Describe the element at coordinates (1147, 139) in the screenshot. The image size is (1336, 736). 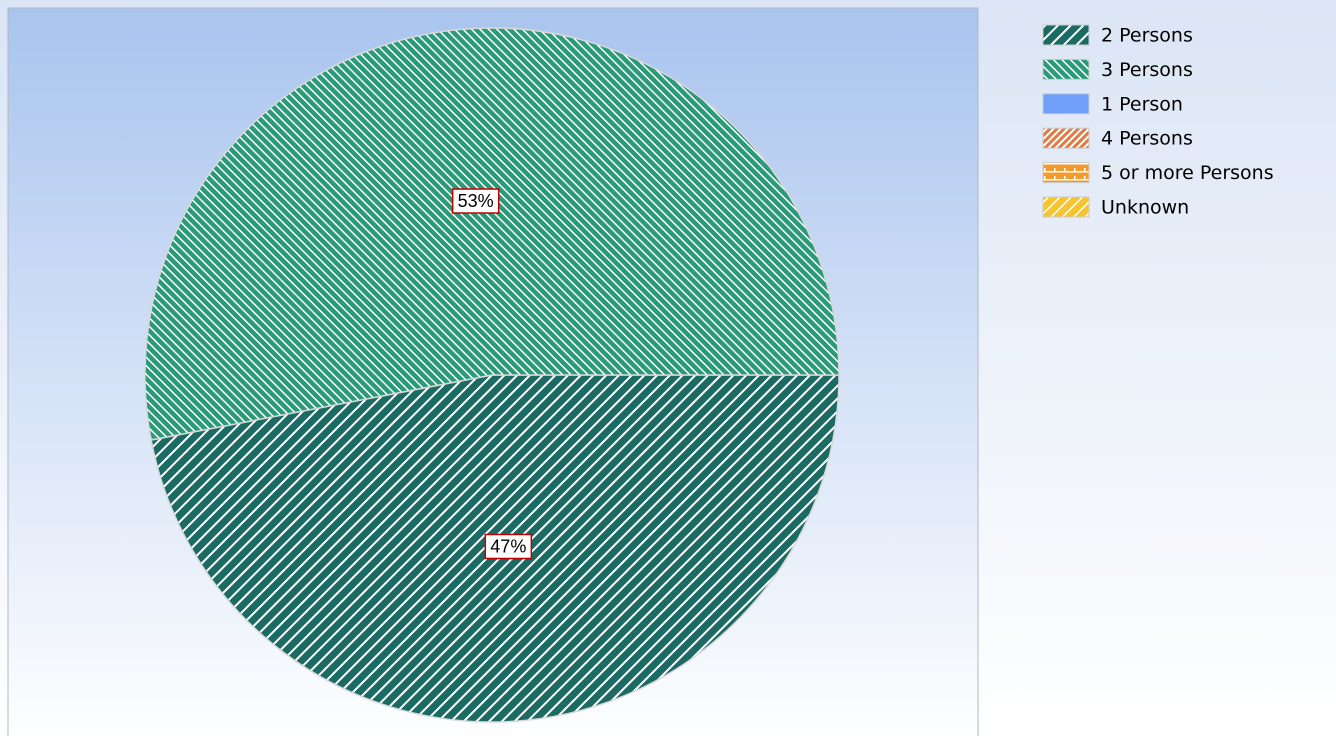
I see `legend-label: 4 Persons` at that location.